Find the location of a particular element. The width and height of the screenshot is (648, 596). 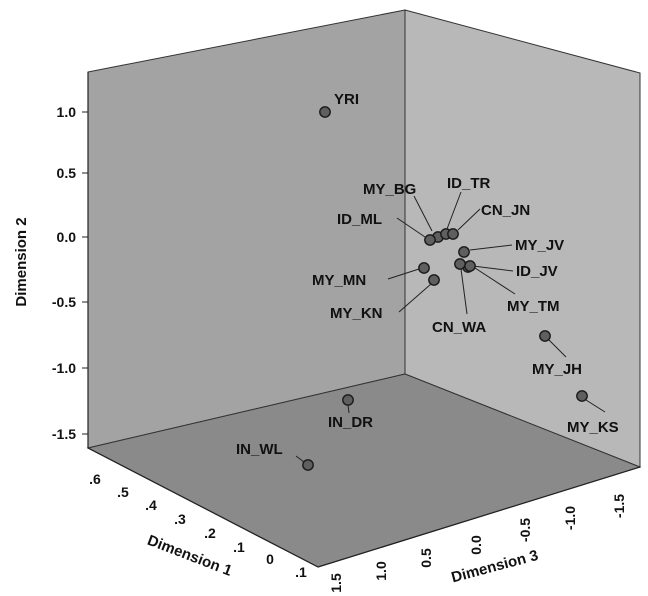

point-label: MY_TM is located at coordinates (533, 306).